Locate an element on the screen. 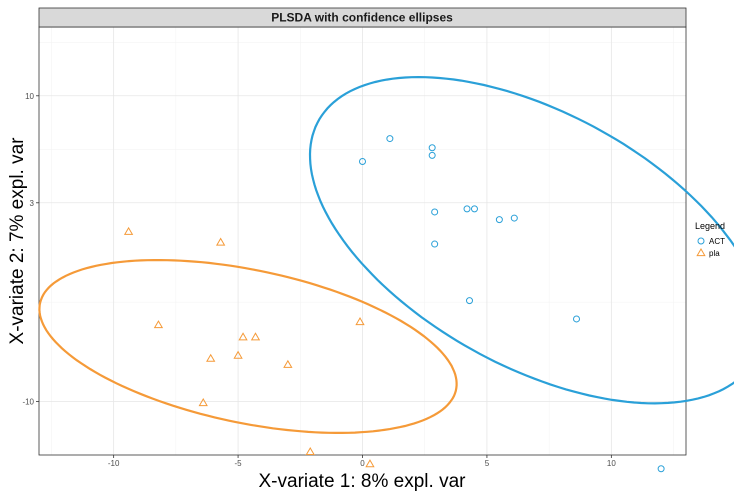 The width and height of the screenshot is (734, 501). title-strip is located at coordinates (362, 17).